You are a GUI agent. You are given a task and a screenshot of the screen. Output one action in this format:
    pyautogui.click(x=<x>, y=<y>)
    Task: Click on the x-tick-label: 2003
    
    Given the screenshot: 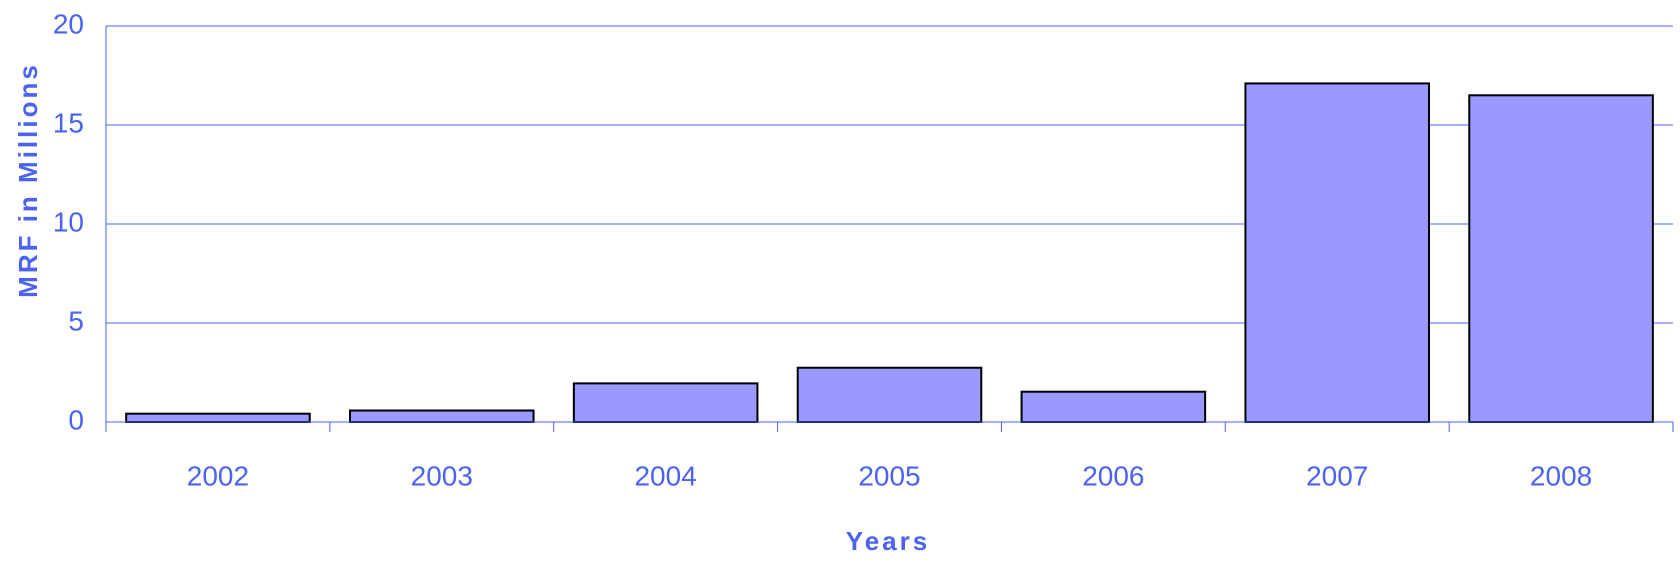 What is the action you would take?
    pyautogui.click(x=442, y=475)
    